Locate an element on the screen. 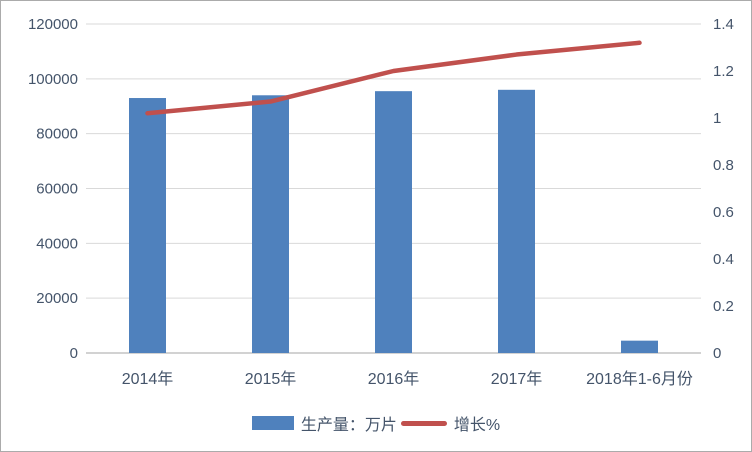  category-label: 2018年1-6月份 is located at coordinates (639, 379).